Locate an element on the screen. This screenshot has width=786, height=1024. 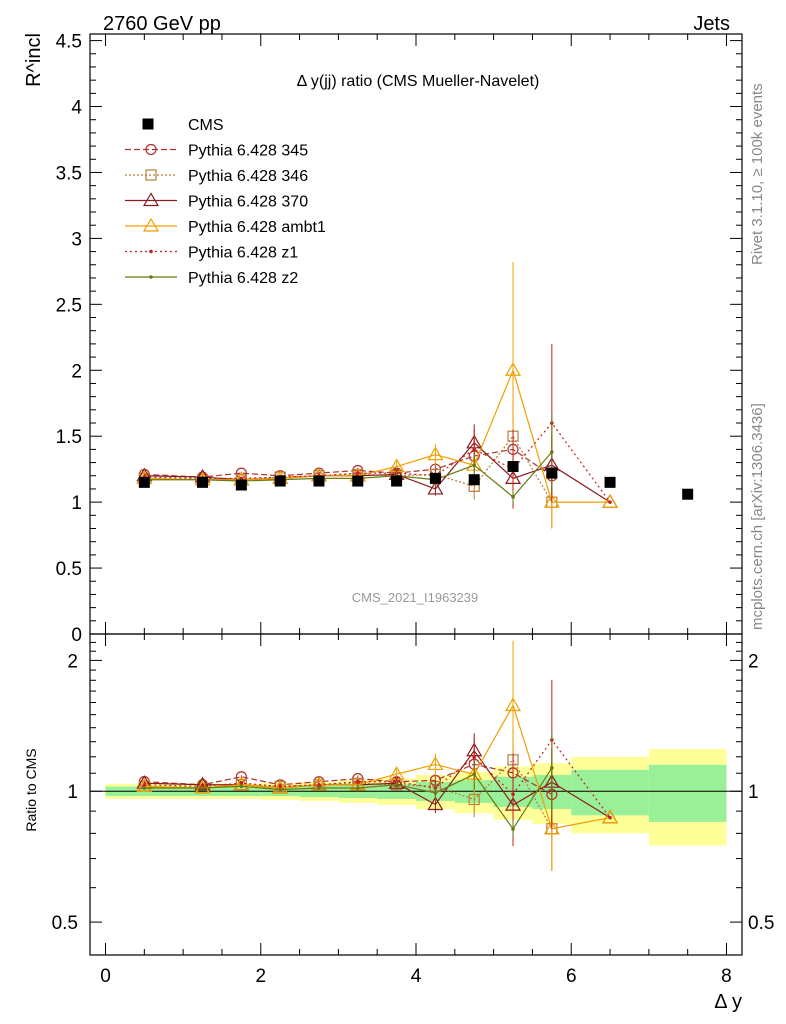
ratio-y-tick-label: 1 is located at coordinates (72, 792).